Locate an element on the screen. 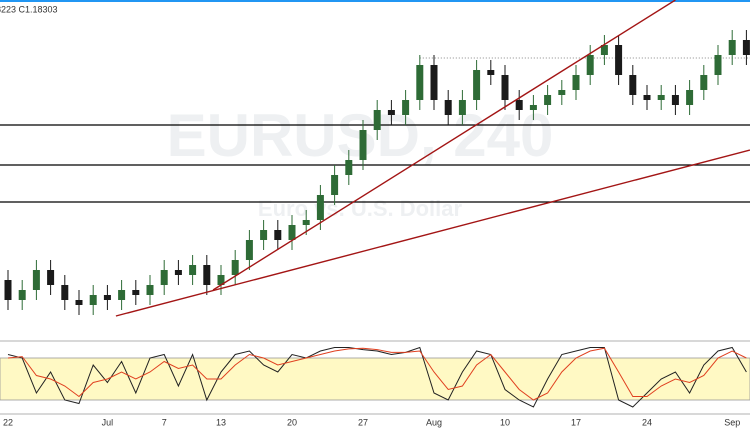  x-tick-label: 22 is located at coordinates (8, 422).